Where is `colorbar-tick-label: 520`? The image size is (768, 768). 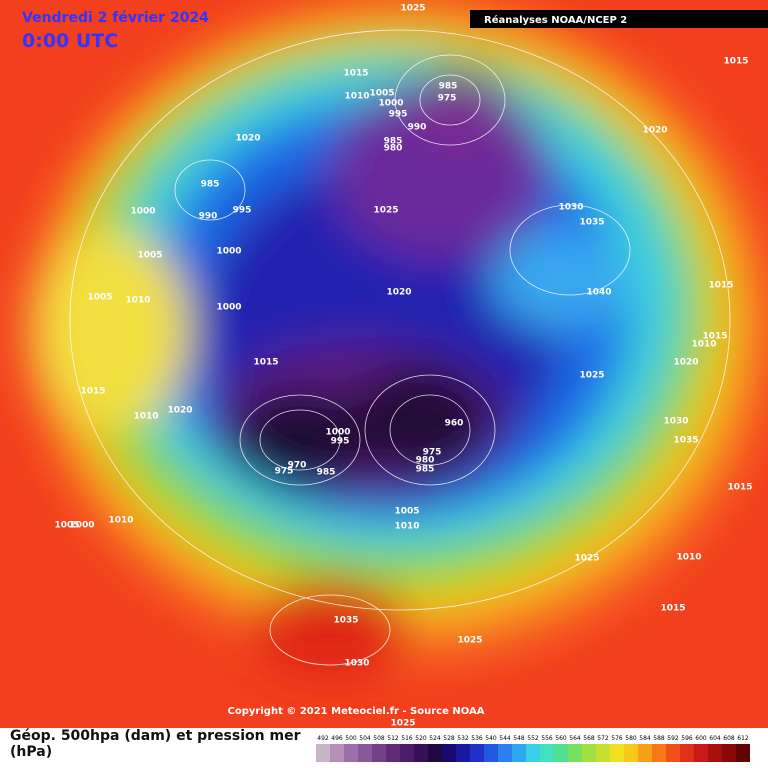 colorbar-tick-label: 520 is located at coordinates (421, 738).